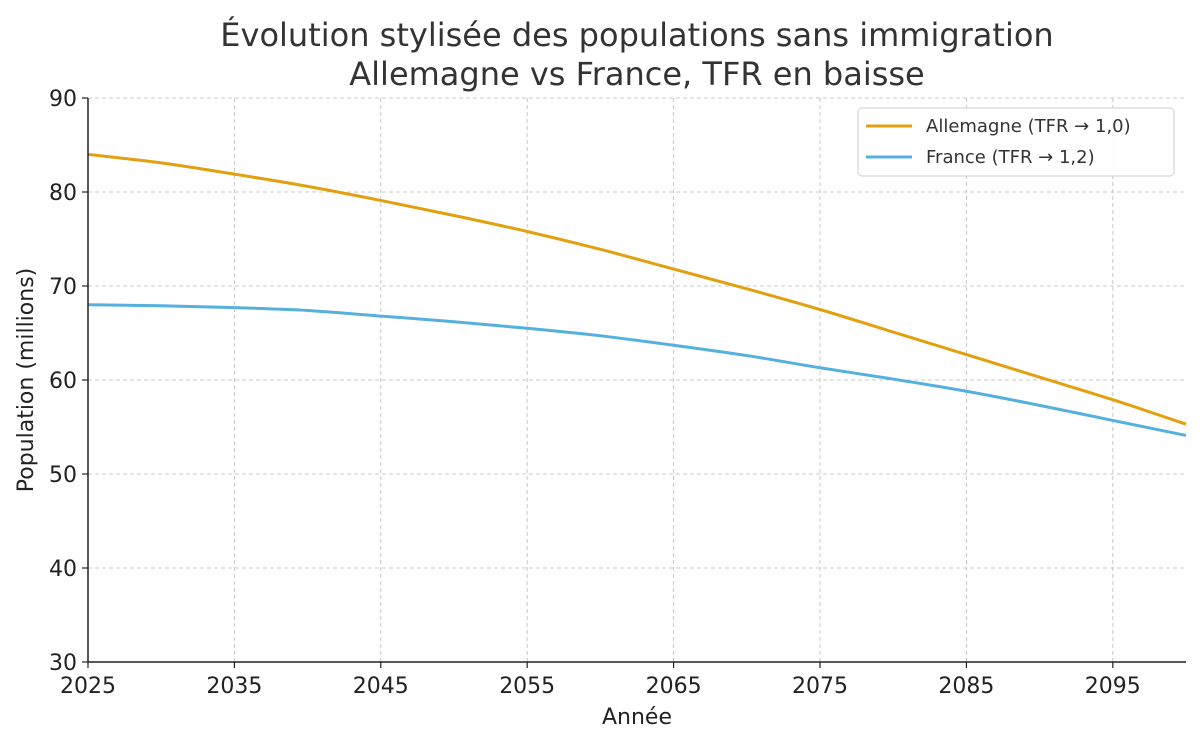 Image resolution: width=1200 pixels, height=744 pixels. Describe the element at coordinates (1028, 126) in the screenshot. I see `legend-label-0: Allemagne (TFR → 1,0)` at that location.